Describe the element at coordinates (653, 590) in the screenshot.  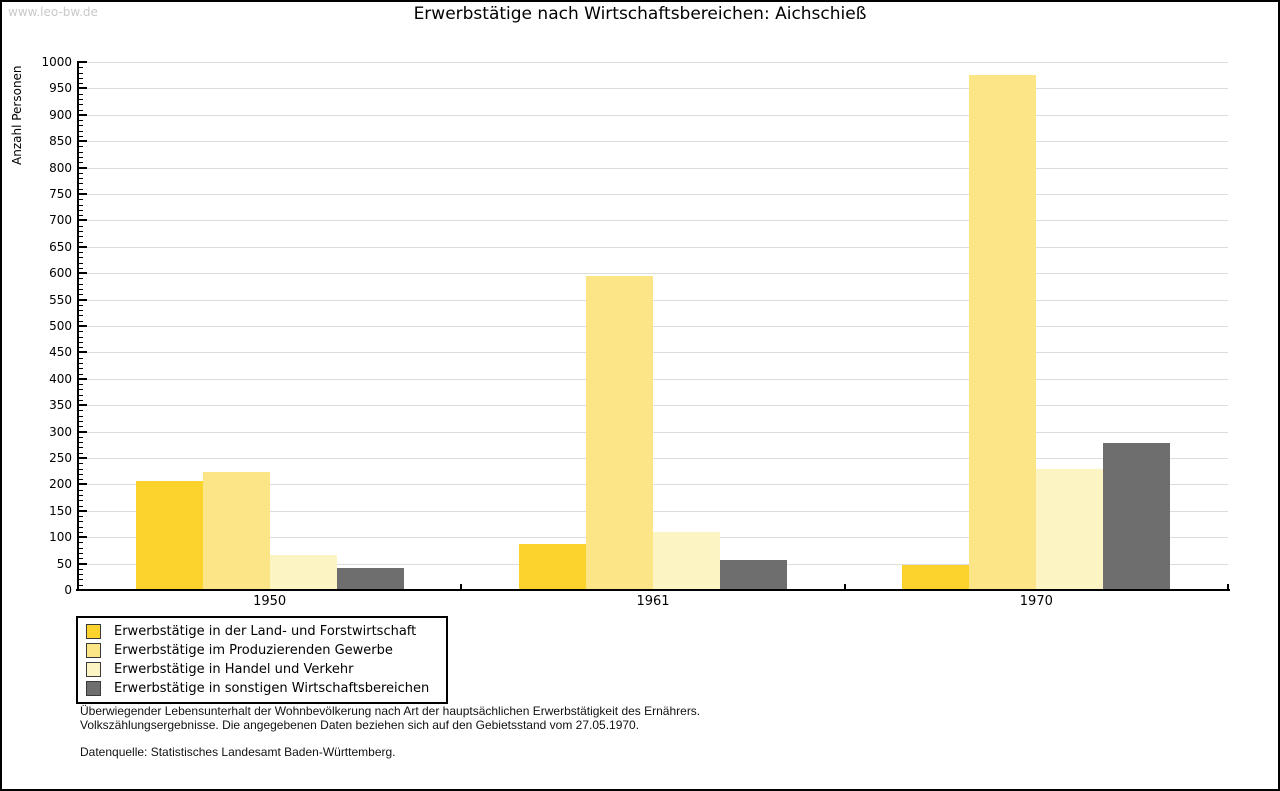
I see `x-axis-line` at that location.